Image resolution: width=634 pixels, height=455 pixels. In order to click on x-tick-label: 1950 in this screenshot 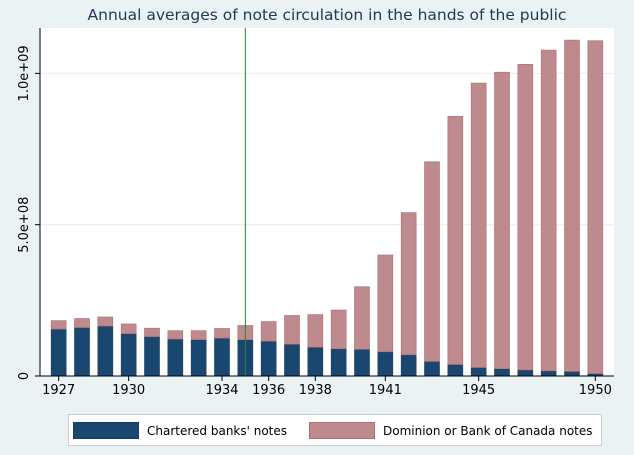, I will do `click(595, 390)`.